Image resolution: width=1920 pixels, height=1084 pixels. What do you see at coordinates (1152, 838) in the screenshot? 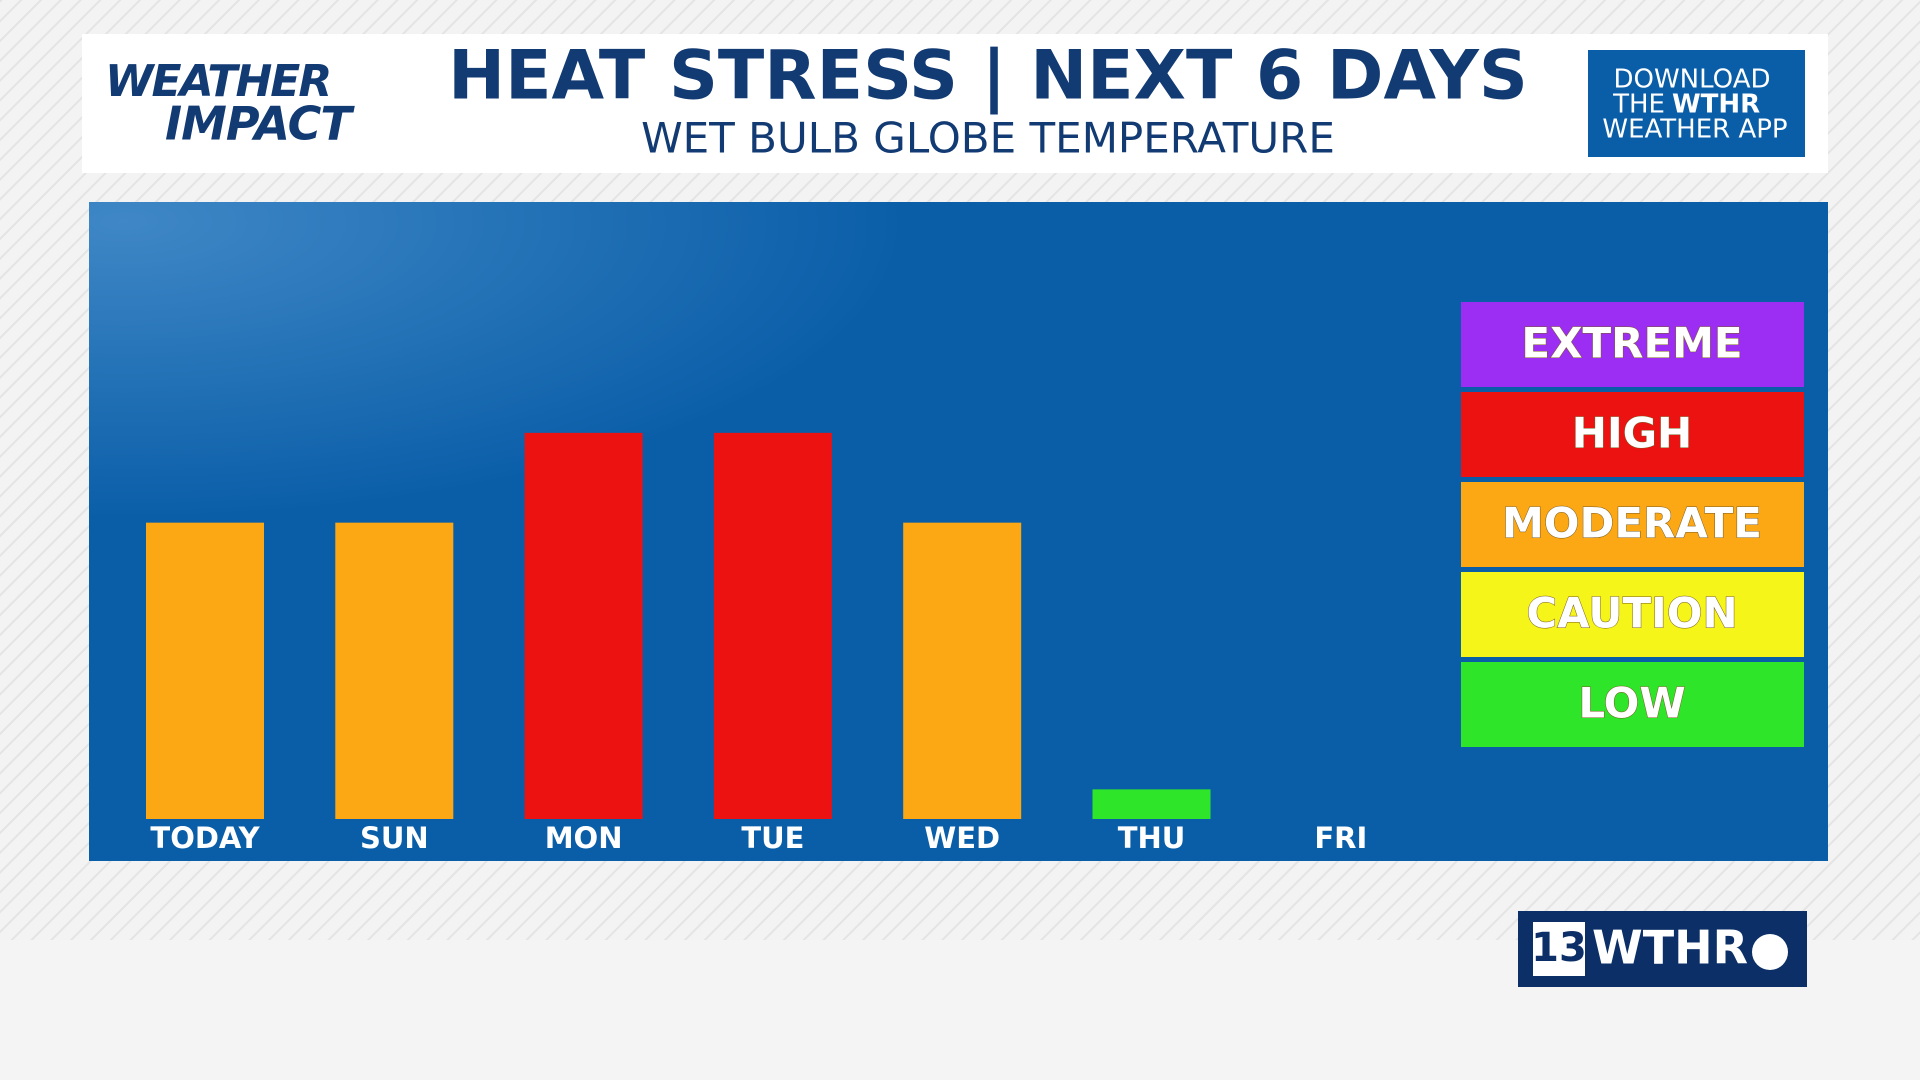
I see `x-tick-label: THU` at bounding box center [1152, 838].